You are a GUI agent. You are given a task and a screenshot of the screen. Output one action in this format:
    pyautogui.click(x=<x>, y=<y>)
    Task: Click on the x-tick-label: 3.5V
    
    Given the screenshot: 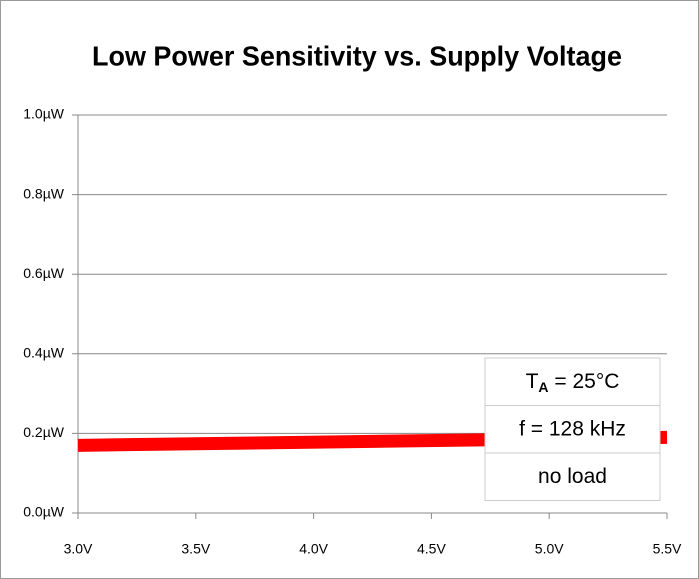 What is the action you would take?
    pyautogui.click(x=195, y=549)
    